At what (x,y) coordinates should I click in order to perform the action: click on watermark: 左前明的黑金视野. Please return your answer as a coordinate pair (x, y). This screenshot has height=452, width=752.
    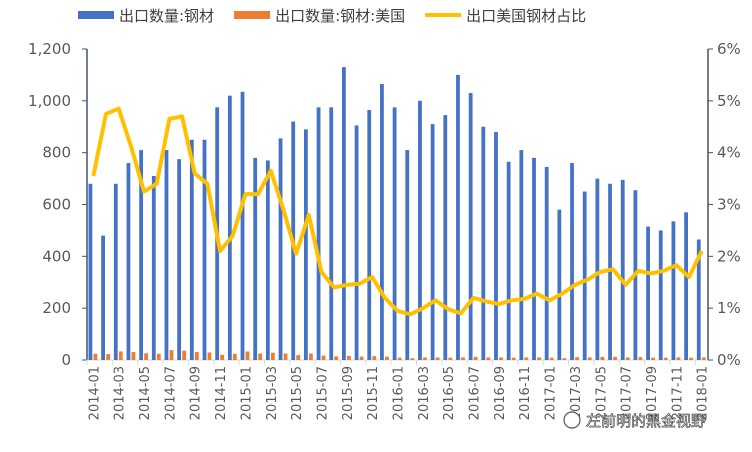
    Looking at the image, I should click on (634, 420).